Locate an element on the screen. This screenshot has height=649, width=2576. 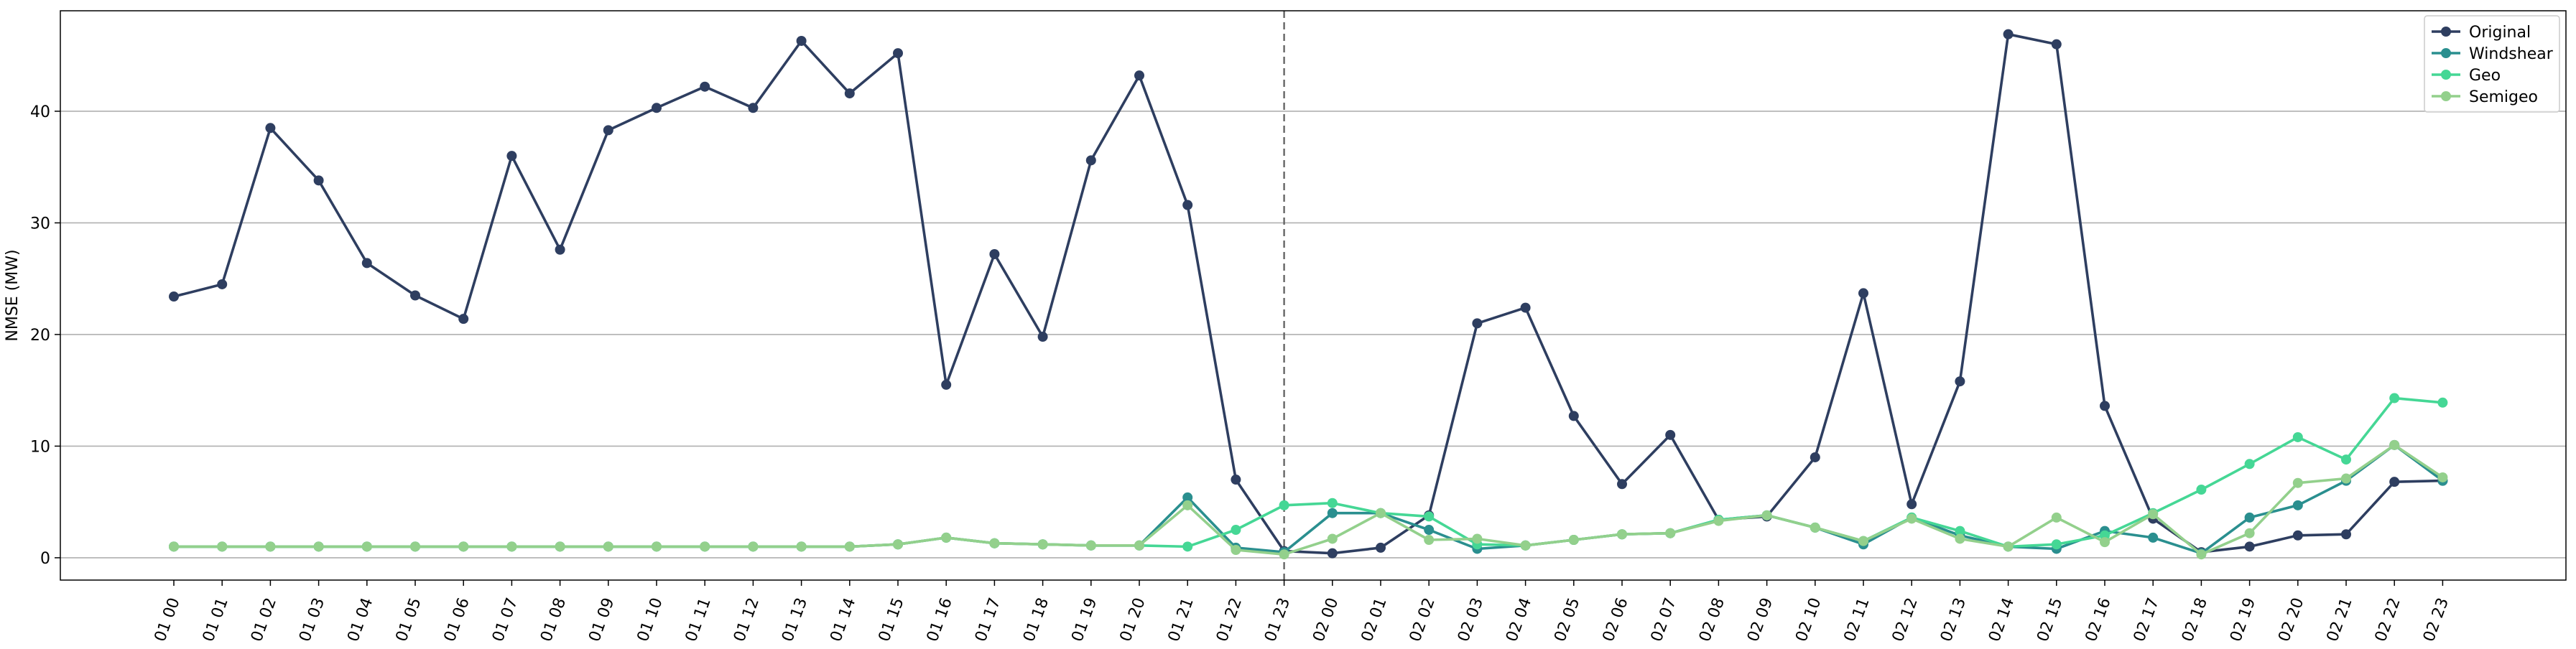
y-axis-label: NMSE (MW) is located at coordinates (13, 295).